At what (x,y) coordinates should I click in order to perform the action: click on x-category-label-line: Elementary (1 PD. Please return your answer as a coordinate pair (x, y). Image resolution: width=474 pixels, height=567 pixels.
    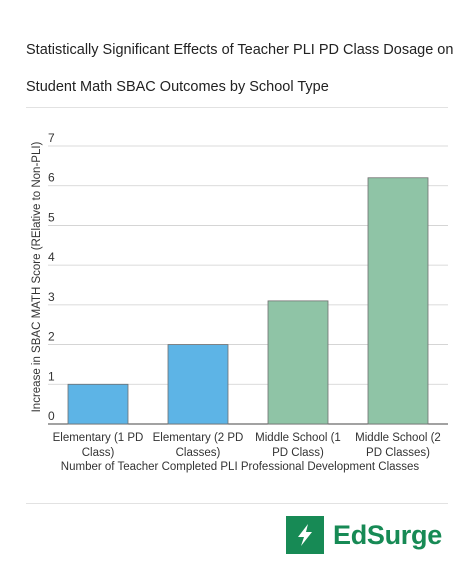
    Looking at the image, I should click on (98, 438).